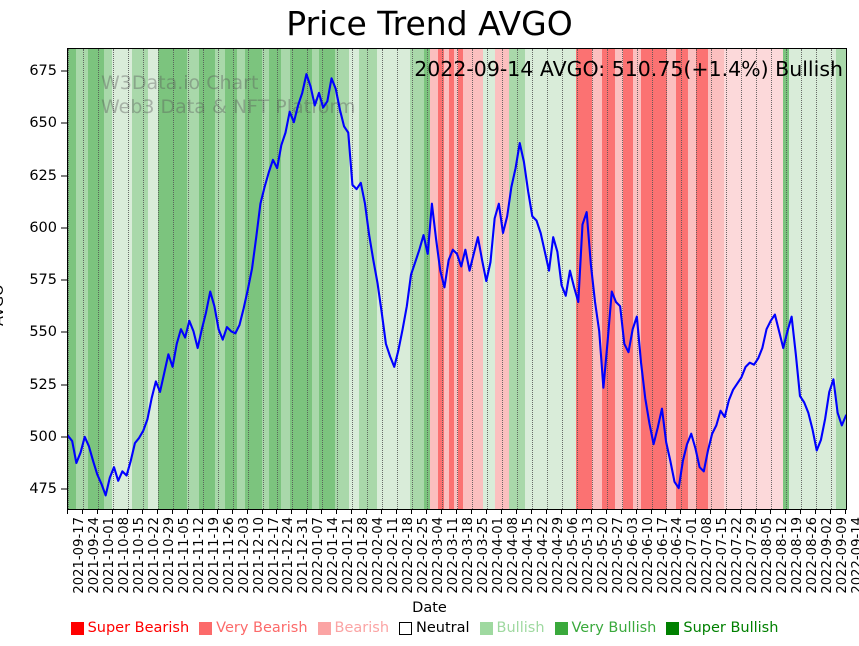 Image resolution: width=859 pixels, height=646 pixels. What do you see at coordinates (798, 555) in the screenshot?
I see `x-tick-label: 2022-08-19` at bounding box center [798, 555].